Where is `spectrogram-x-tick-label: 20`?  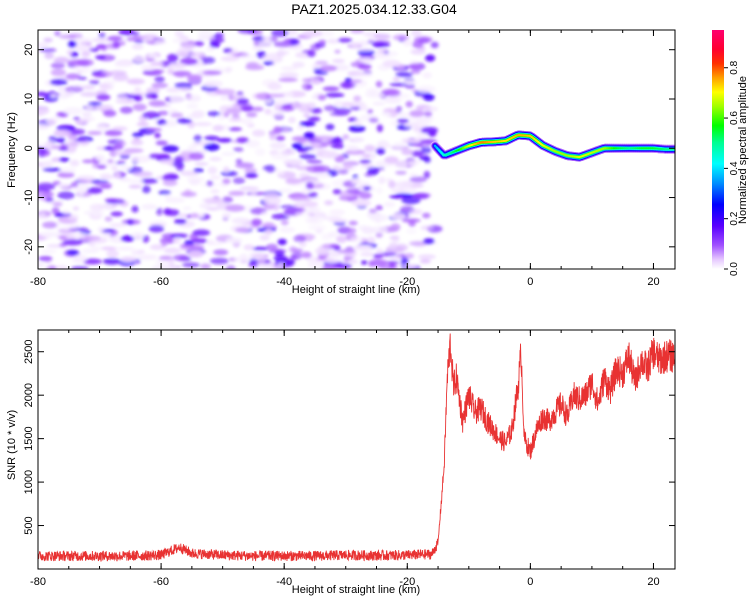
spectrogram-x-tick-label: 20 is located at coordinates (653, 282).